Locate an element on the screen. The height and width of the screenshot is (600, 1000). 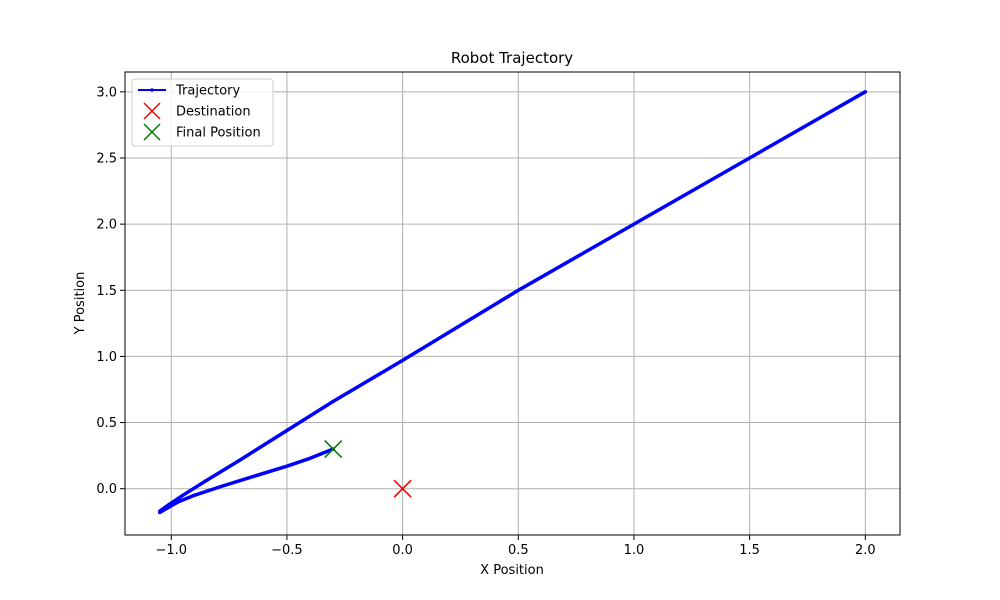
y-tick-label: 0.0 is located at coordinates (106, 489).